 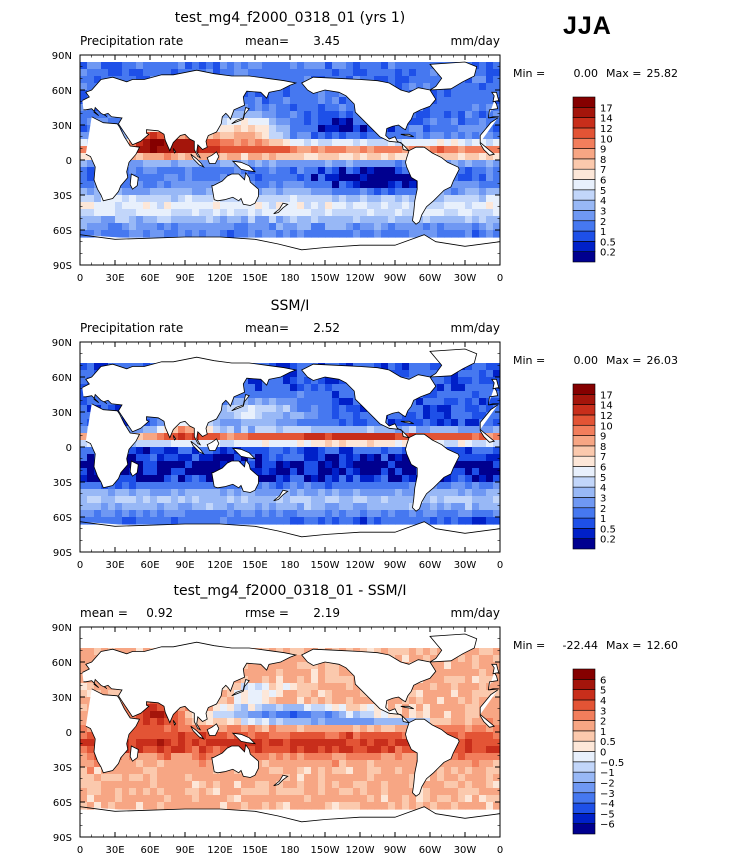 I want to click on max-value: 25.82, so click(x=663, y=73).